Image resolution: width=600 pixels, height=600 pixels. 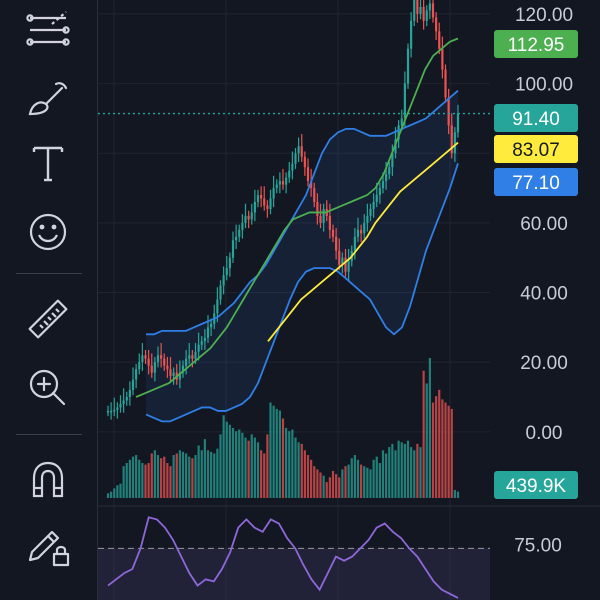 What do you see at coordinates (48, 388) in the screenshot?
I see `zoom-in-tool-icon` at bounding box center [48, 388].